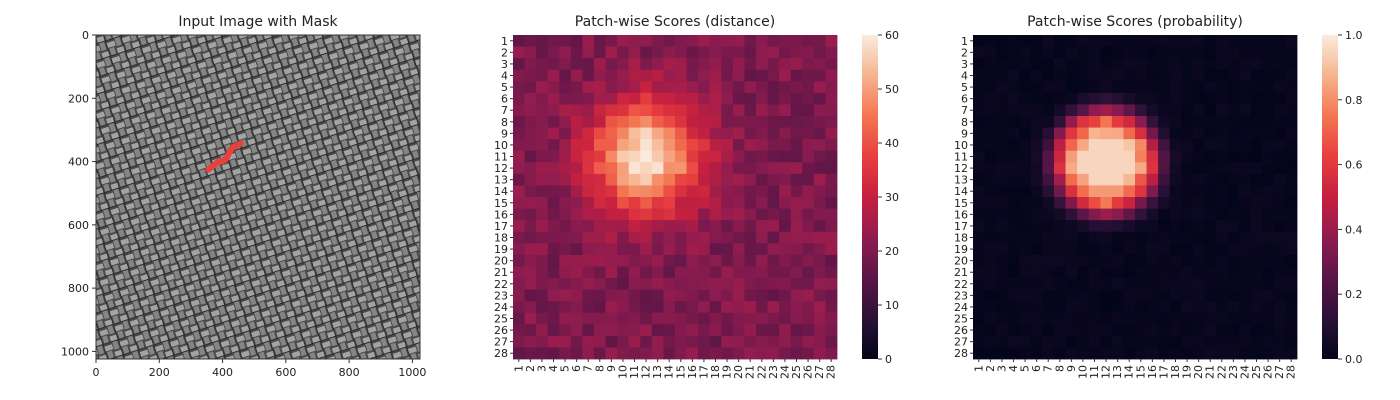  What do you see at coordinates (501, 261) in the screenshot?
I see `y-tick-label: 20` at bounding box center [501, 261].